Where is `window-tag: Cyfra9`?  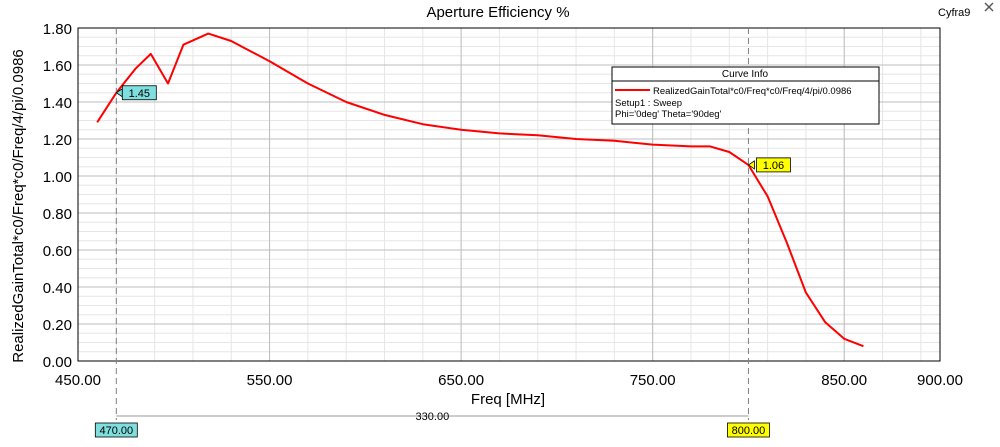 window-tag: Cyfra9 is located at coordinates (954, 13).